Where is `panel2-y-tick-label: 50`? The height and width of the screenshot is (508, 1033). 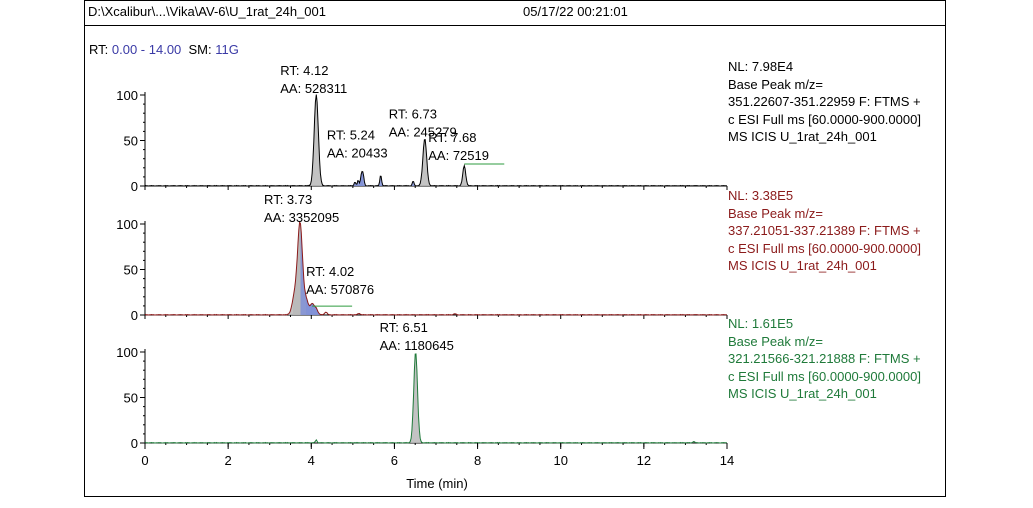
panel2-y-tick-label: 50 is located at coordinates (131, 270).